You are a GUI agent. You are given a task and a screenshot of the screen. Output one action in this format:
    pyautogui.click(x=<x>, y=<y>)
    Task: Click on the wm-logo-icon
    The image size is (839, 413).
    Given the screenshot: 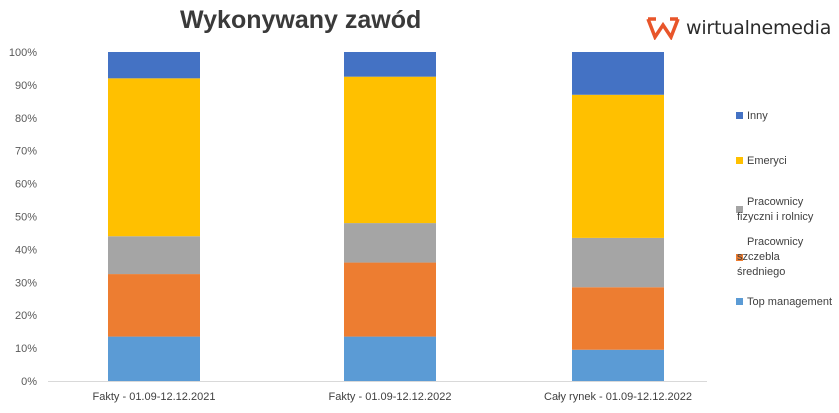 What is the action you would take?
    pyautogui.click(x=663, y=28)
    